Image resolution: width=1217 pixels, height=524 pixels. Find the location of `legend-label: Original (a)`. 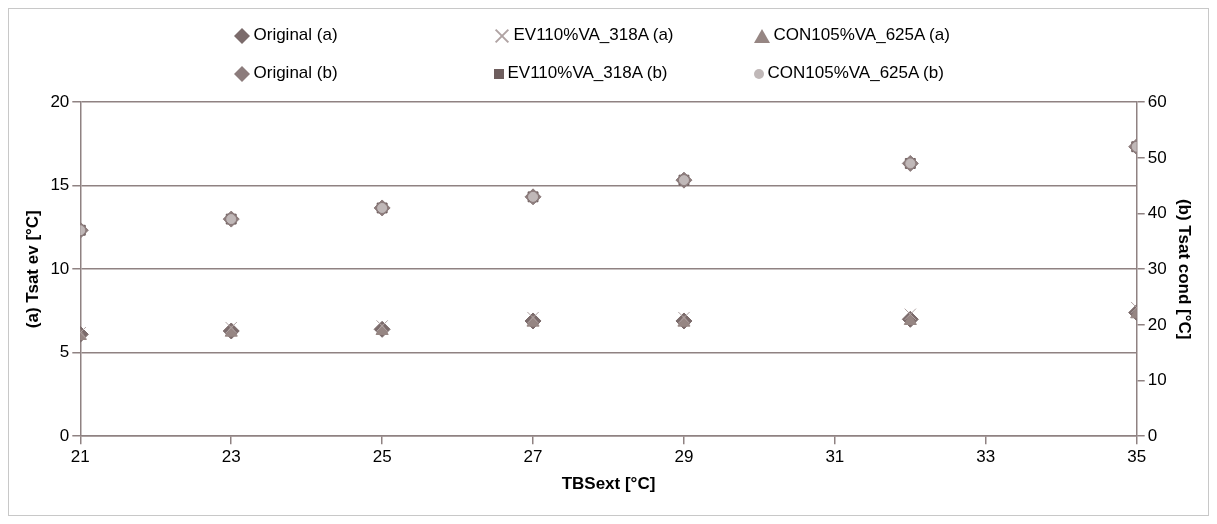

legend-label: Original (a) is located at coordinates (295, 34).